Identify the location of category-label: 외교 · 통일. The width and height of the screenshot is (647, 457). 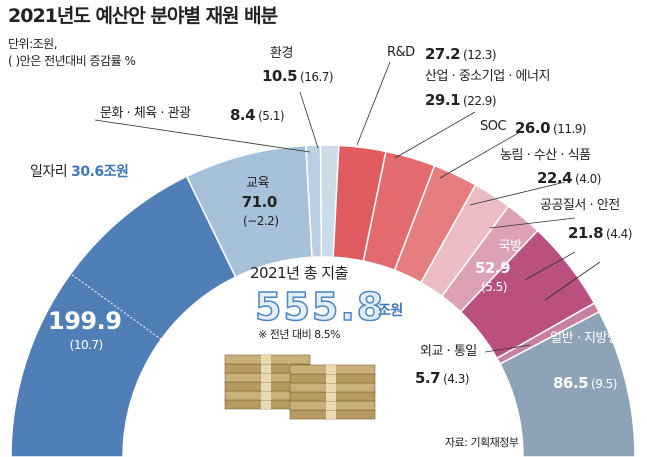
(448, 351).